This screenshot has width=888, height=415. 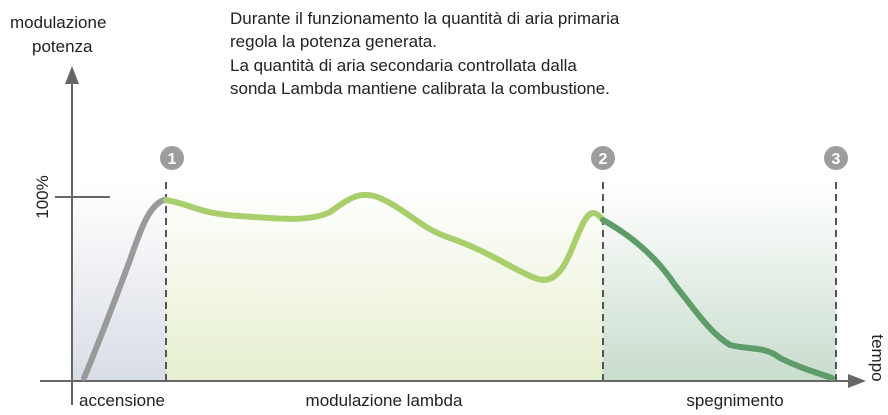 What do you see at coordinates (42, 196) in the screenshot?
I see `level-label: 100%` at bounding box center [42, 196].